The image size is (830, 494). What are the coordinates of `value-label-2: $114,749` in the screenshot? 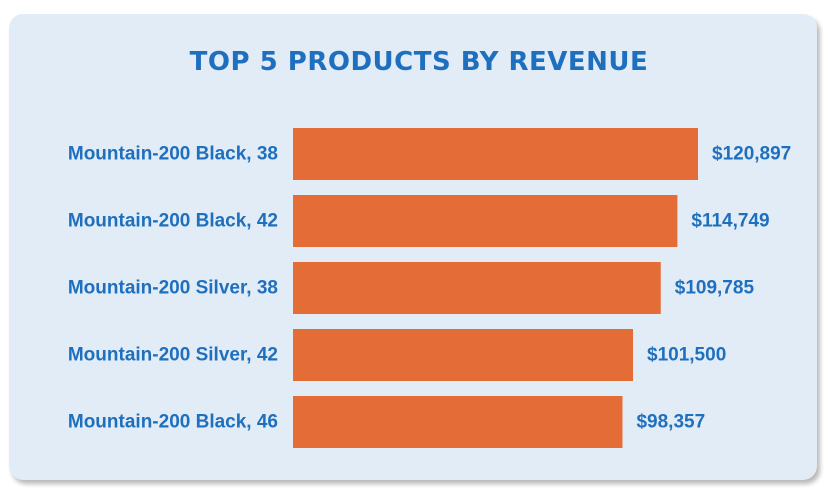 It's located at (730, 221).